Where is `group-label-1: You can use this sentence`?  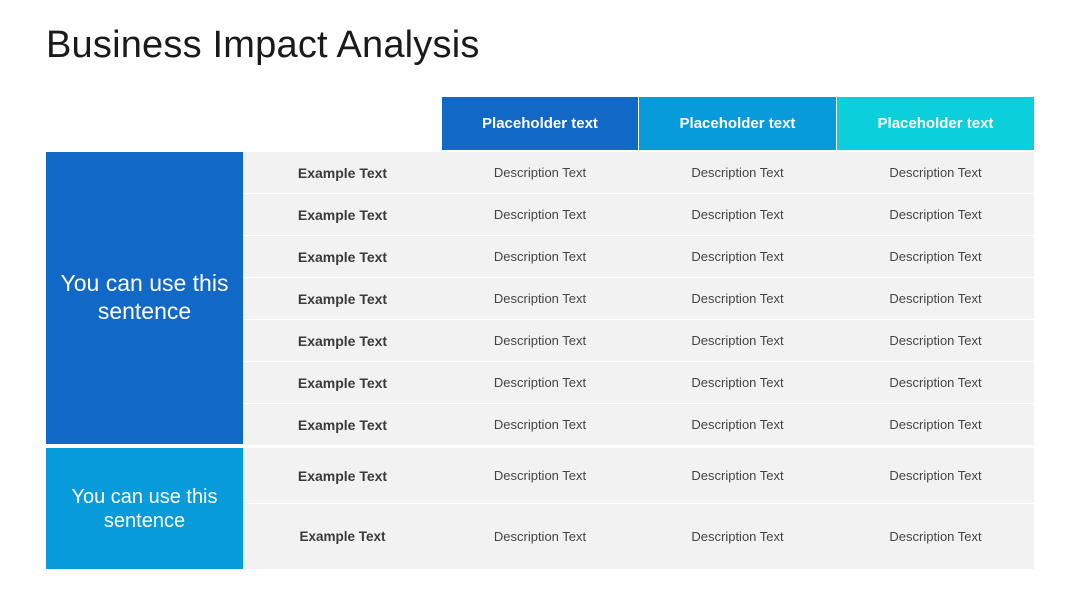 group-label-1: You can use this sentence is located at coordinates (144, 297).